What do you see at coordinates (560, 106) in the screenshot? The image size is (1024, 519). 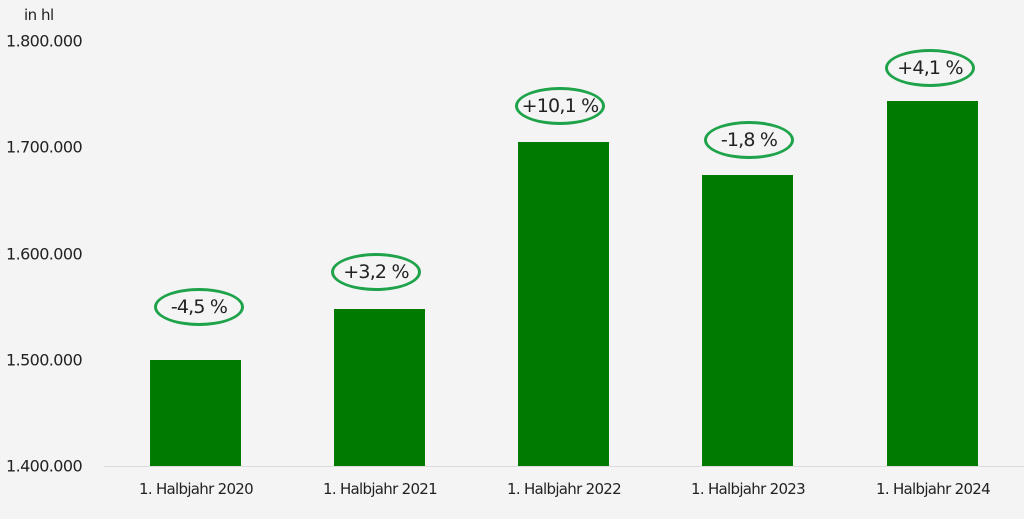 I see `change-annotation-2022: +10,1 %` at bounding box center [560, 106].